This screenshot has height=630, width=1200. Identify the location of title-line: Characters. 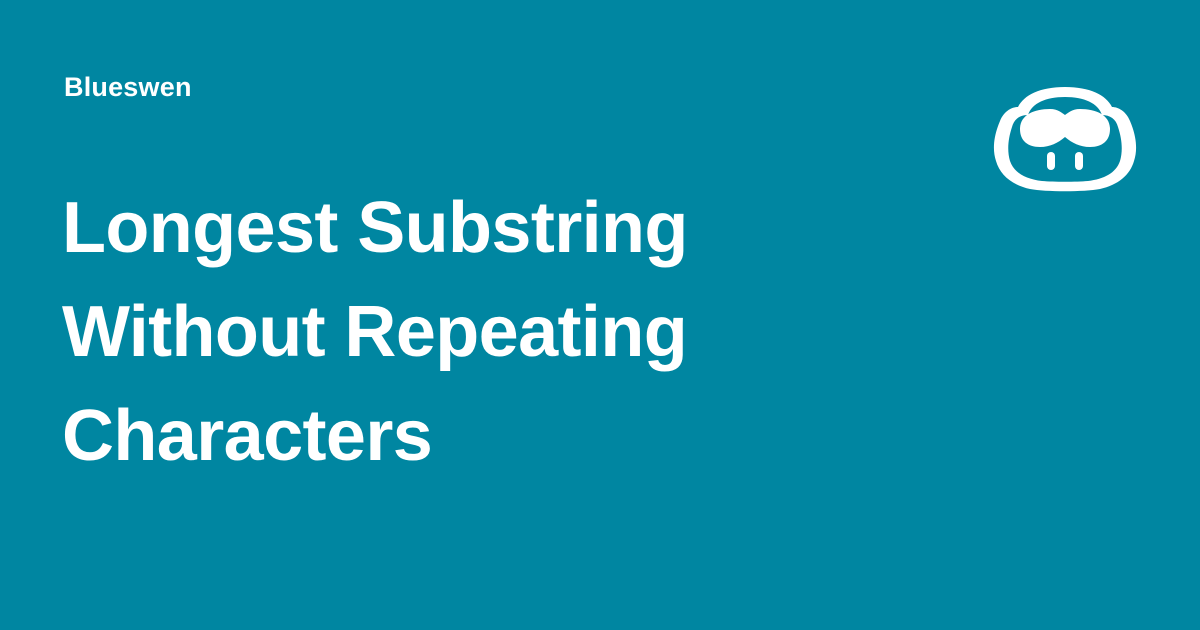
(247, 436).